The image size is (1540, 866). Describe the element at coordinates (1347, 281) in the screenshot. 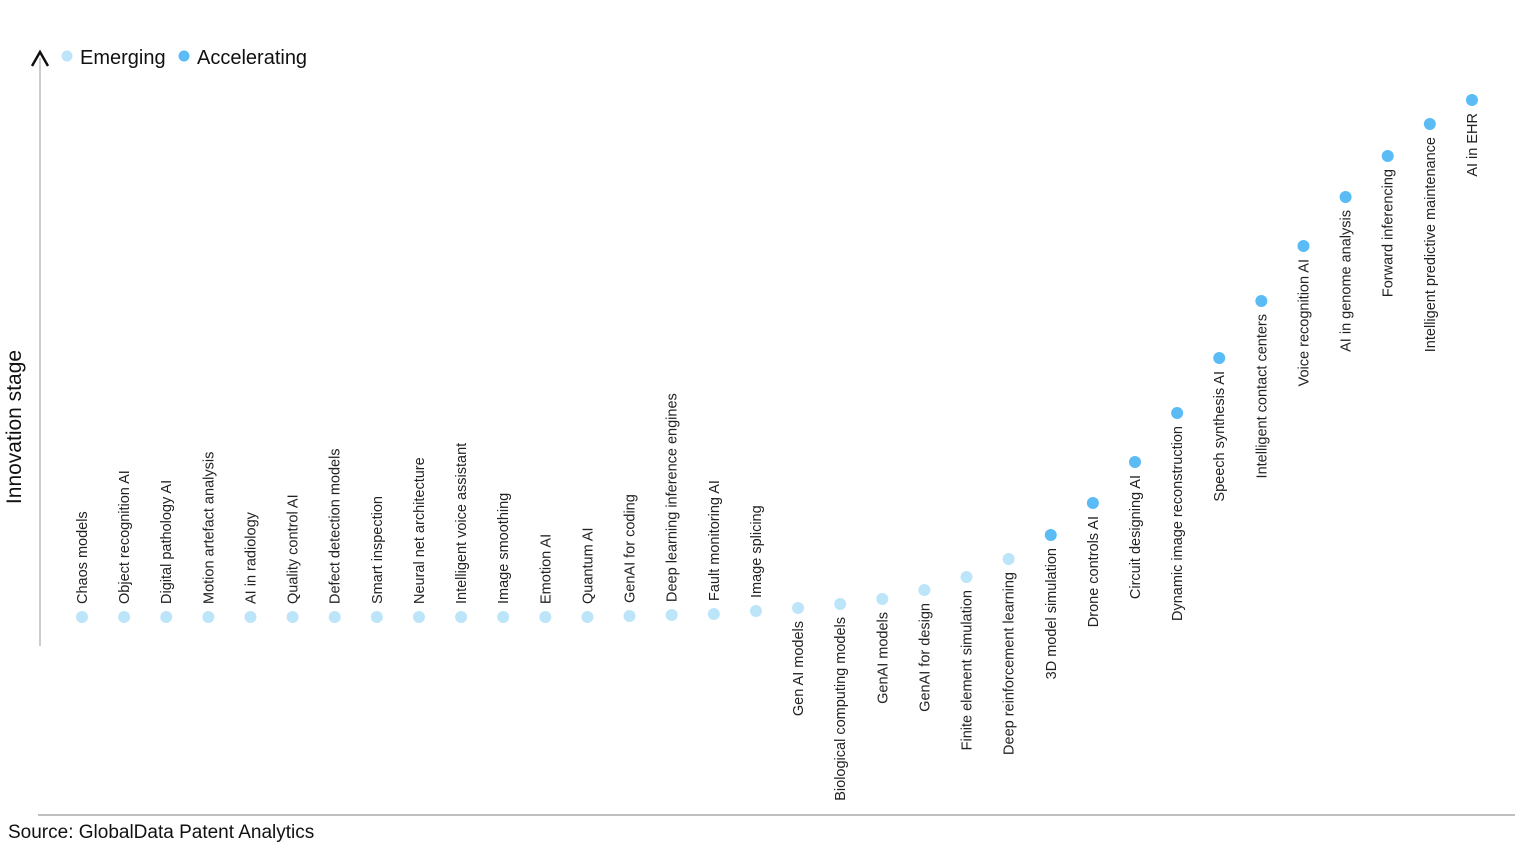

I see `point-label: AI in genome analysis` at that location.